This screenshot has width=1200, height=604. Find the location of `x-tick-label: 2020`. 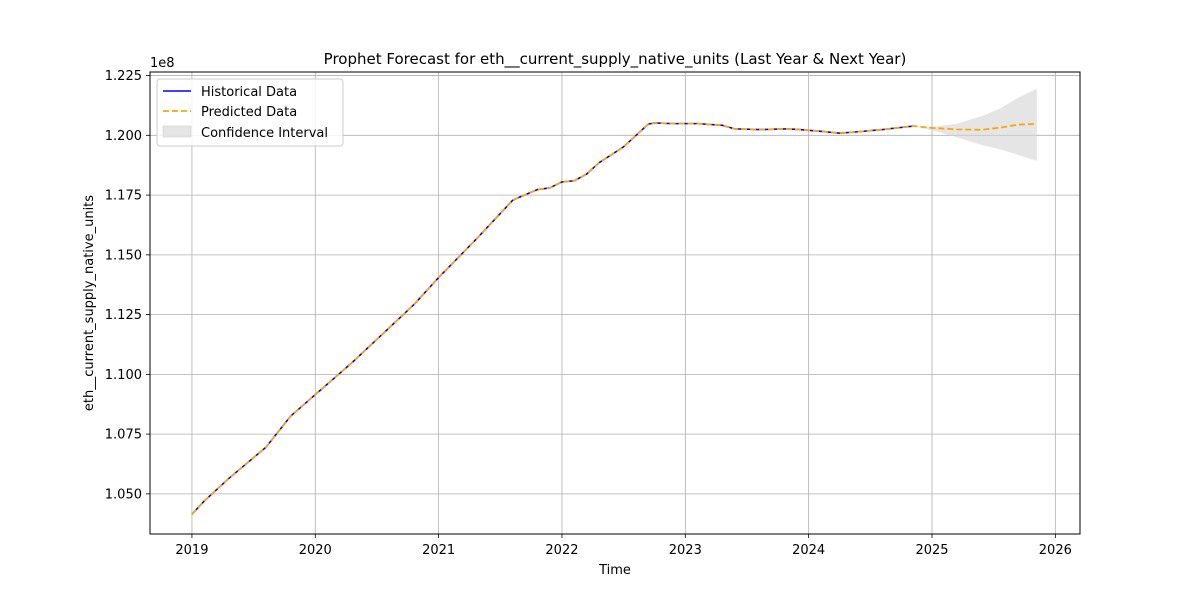

x-tick-label: 2020 is located at coordinates (315, 550).